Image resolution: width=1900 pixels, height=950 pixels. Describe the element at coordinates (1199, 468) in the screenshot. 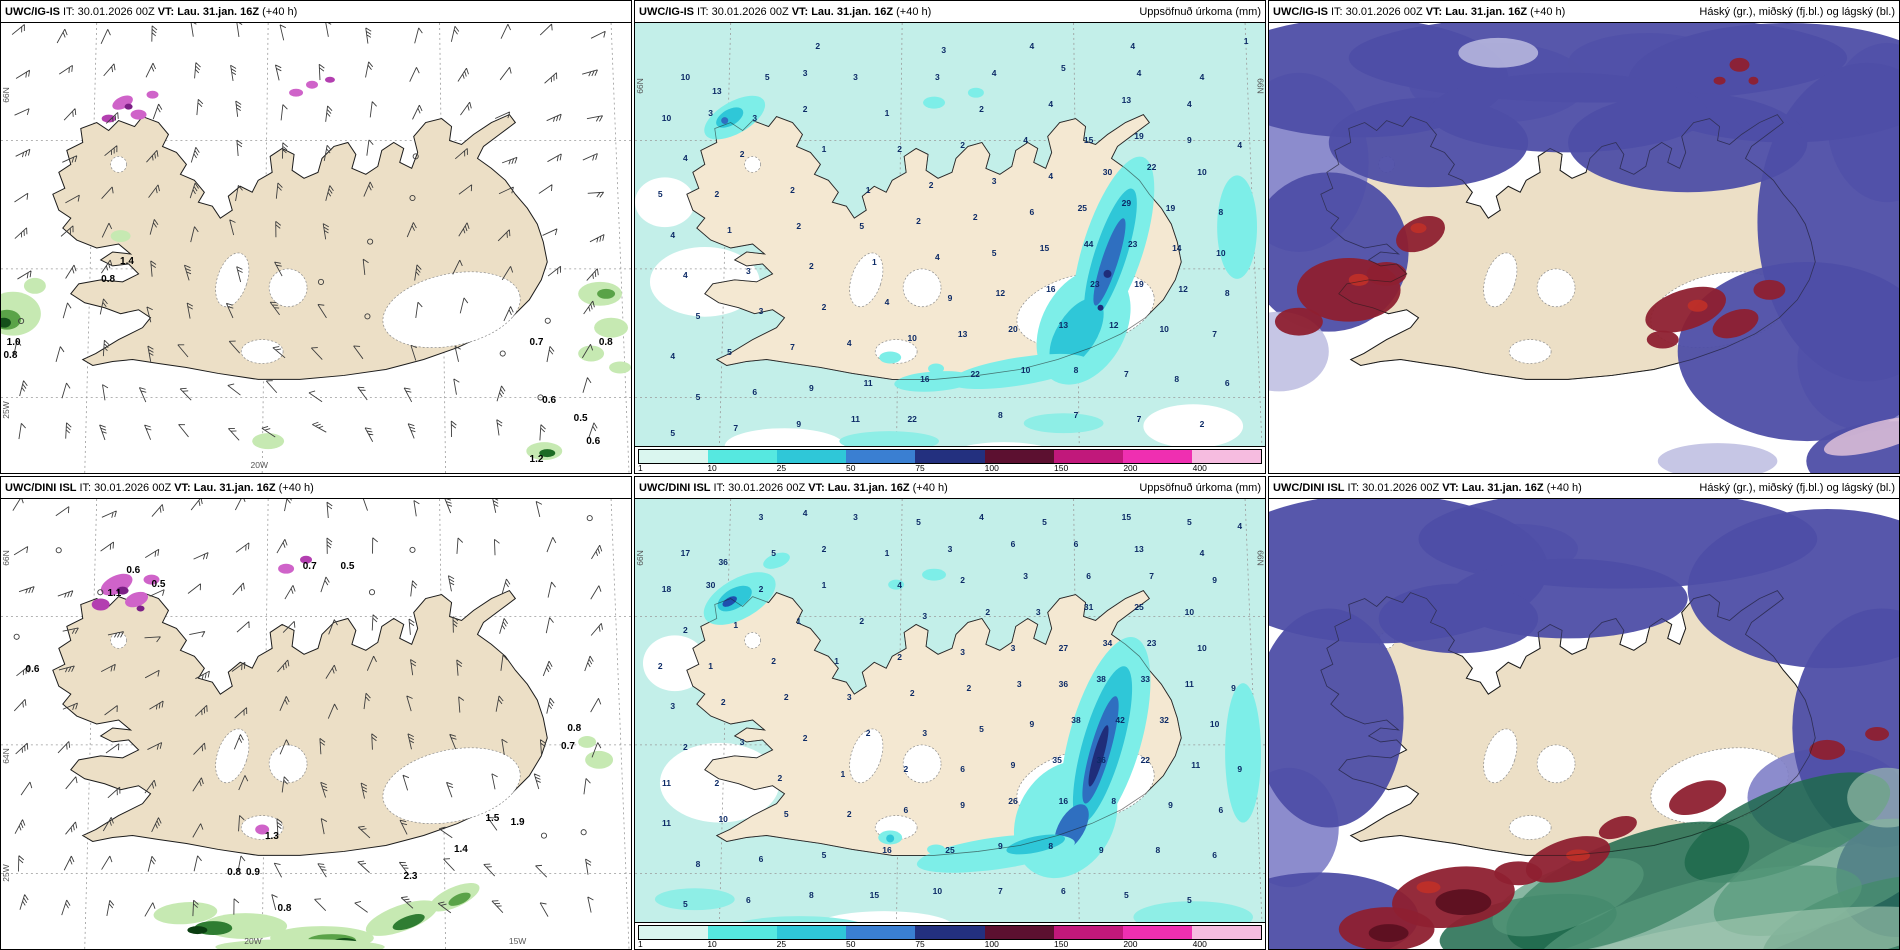

I see `colorbar-tick: 400` at that location.